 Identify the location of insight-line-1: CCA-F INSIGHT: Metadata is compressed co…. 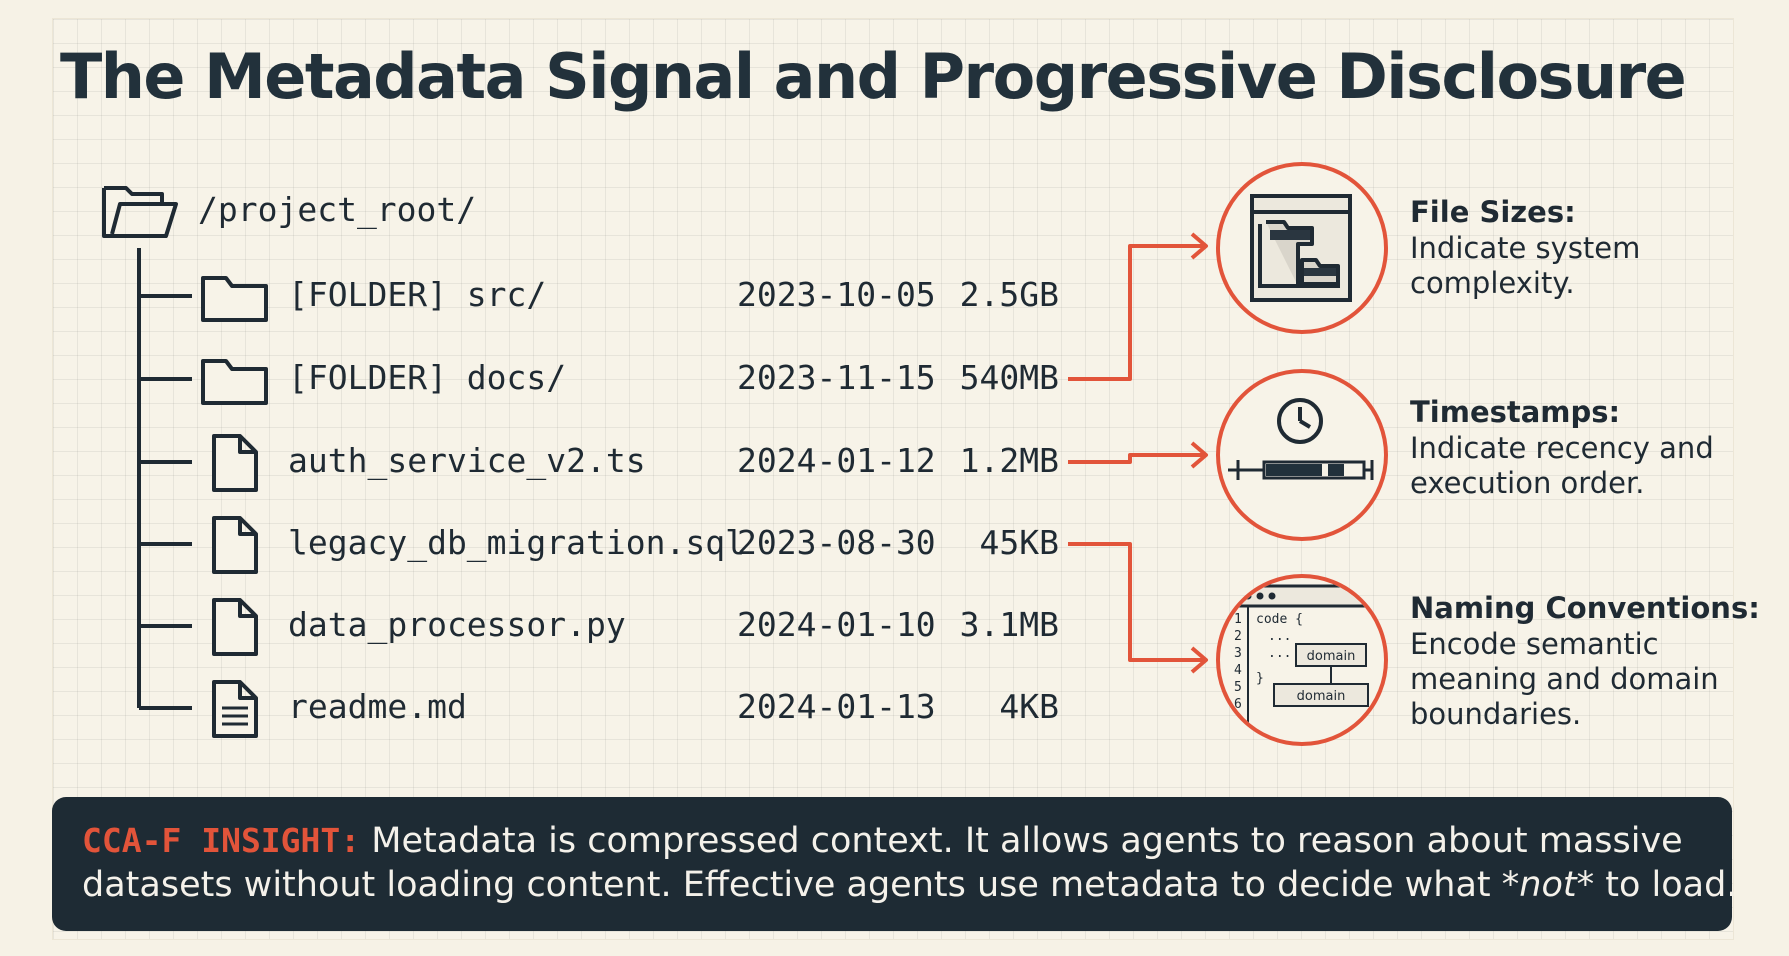
(882, 841).